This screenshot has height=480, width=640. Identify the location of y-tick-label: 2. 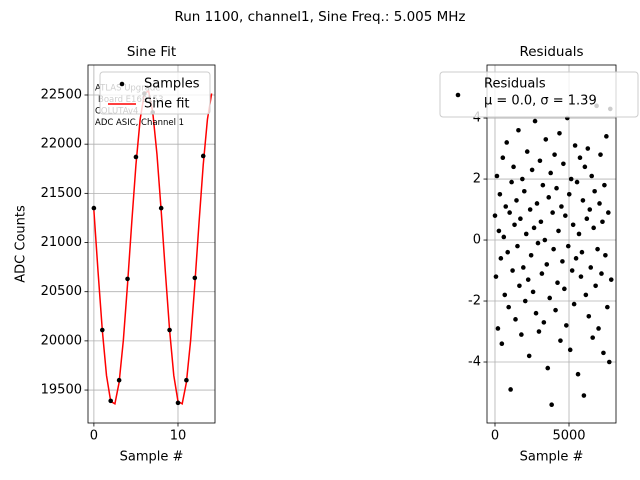
(477, 179).